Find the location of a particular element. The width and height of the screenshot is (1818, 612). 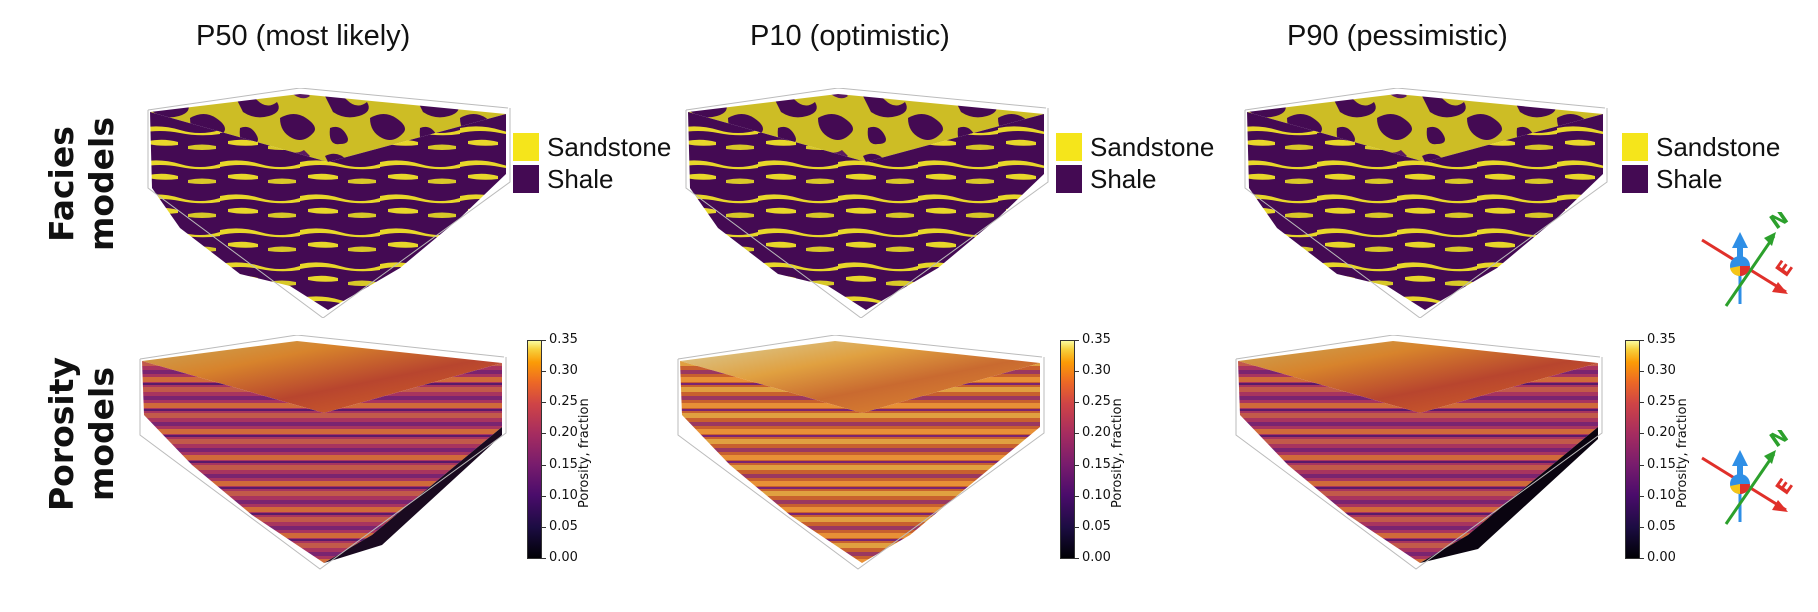

facies-legend-p90: Sandstone Shale is located at coordinates (1701, 163).